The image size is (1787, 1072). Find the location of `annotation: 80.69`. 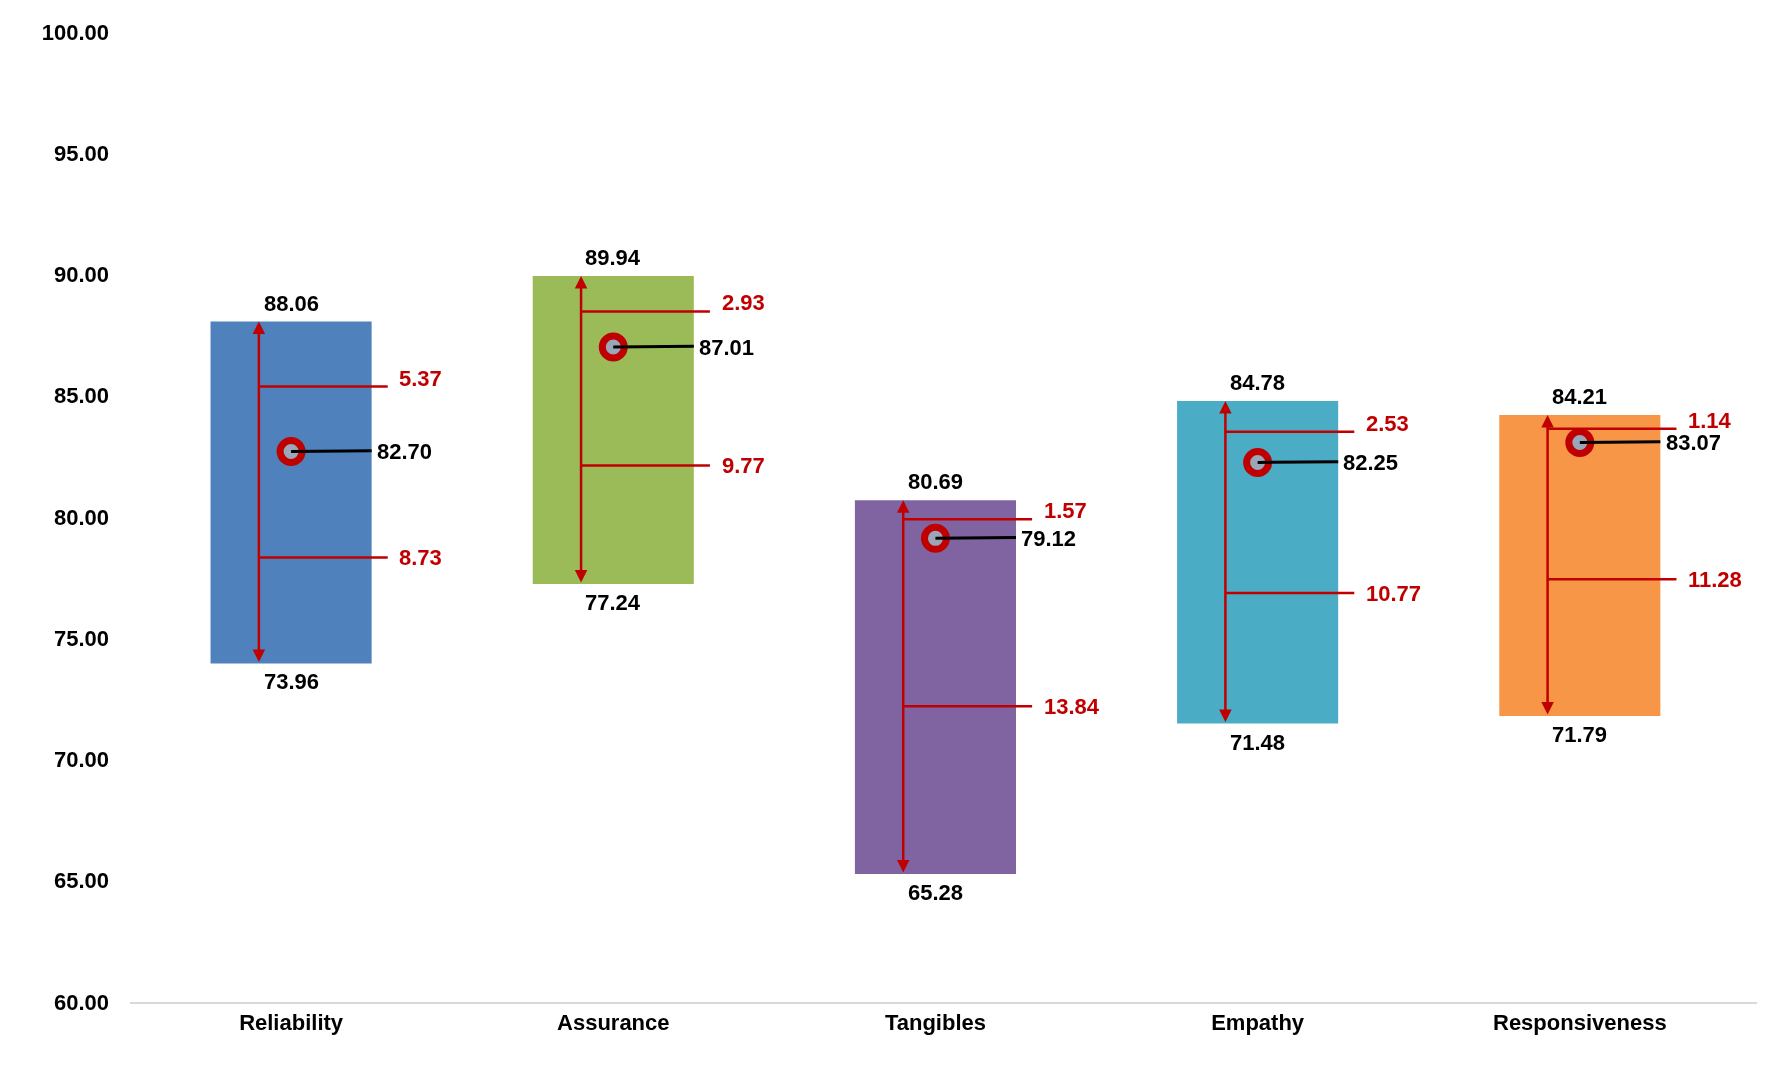

annotation: 80.69 is located at coordinates (936, 481).